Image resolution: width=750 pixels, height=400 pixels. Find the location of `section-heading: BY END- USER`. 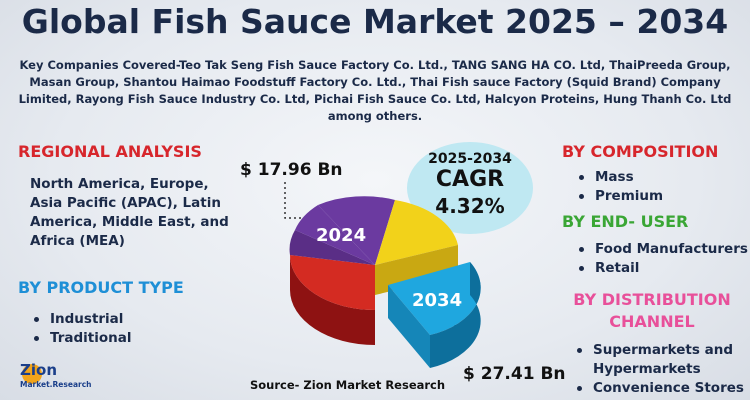

section-heading: BY END- USER is located at coordinates (625, 221).